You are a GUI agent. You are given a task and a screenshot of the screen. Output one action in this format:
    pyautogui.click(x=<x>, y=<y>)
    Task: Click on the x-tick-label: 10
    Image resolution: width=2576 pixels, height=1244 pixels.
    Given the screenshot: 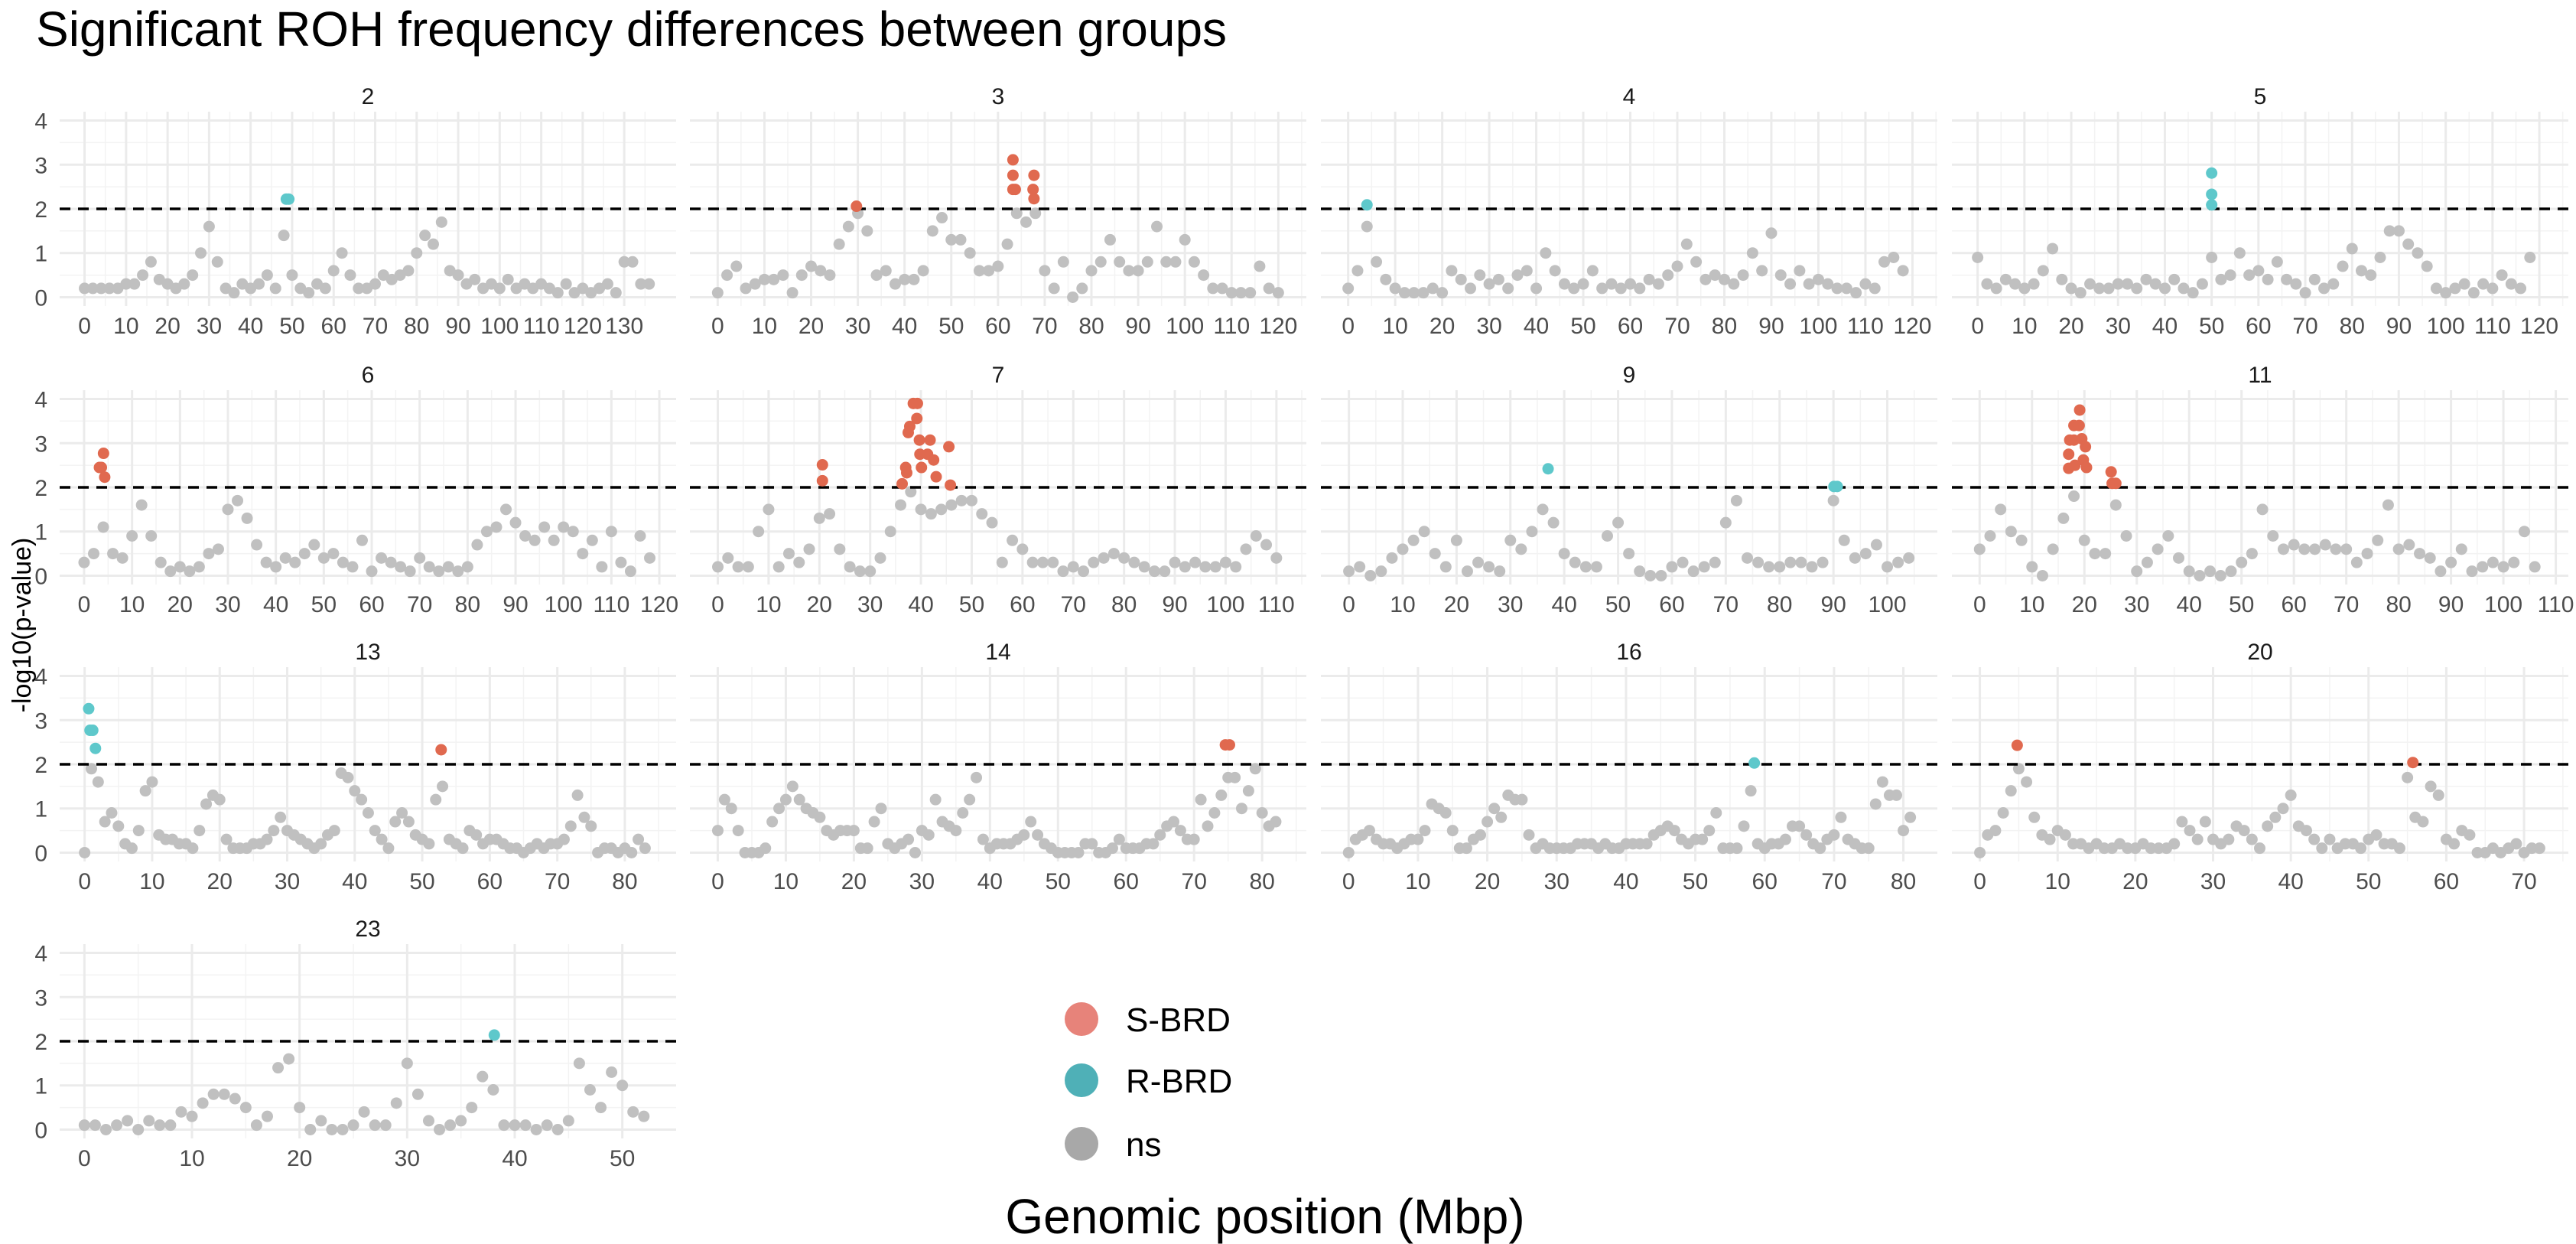 What is the action you would take?
    pyautogui.click(x=125, y=326)
    